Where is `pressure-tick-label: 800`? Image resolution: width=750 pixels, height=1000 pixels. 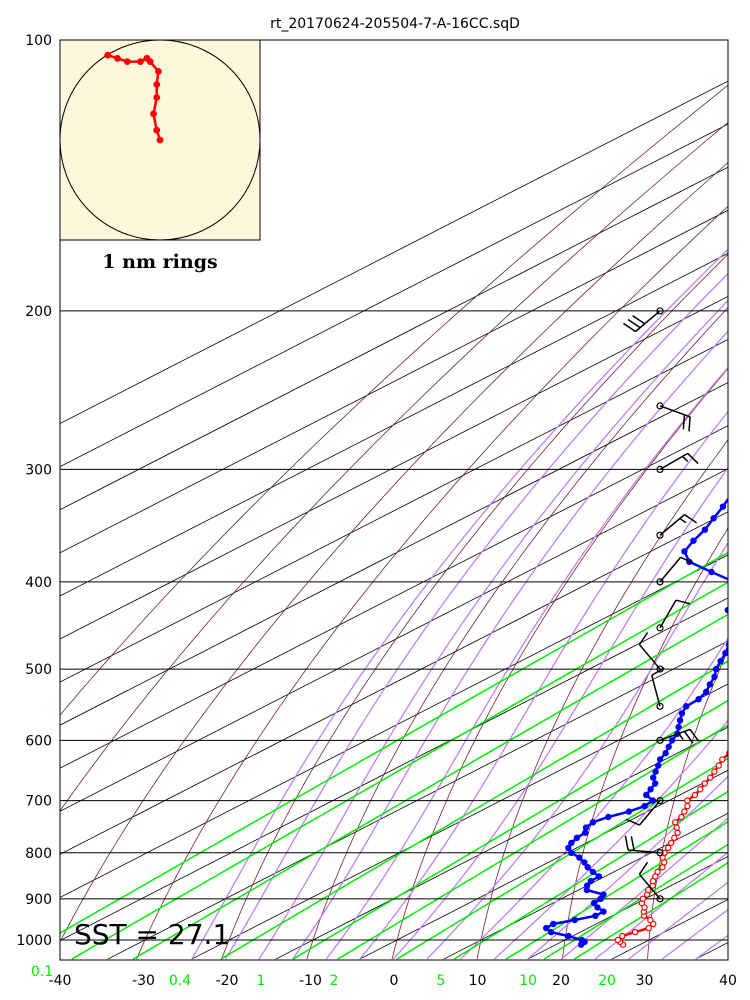 pressure-tick-label: 800 is located at coordinates (38, 854).